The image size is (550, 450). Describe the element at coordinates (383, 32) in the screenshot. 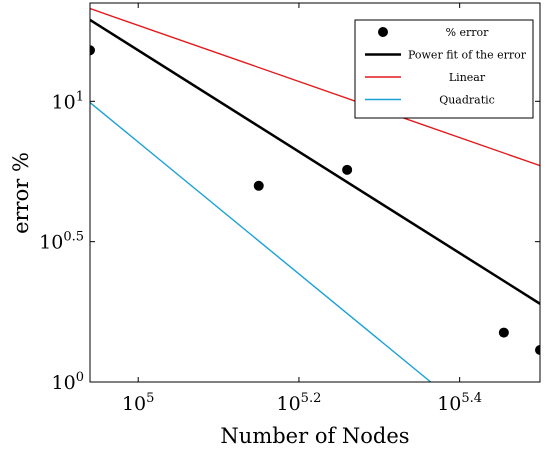

I see `legend-swatch-error` at that location.